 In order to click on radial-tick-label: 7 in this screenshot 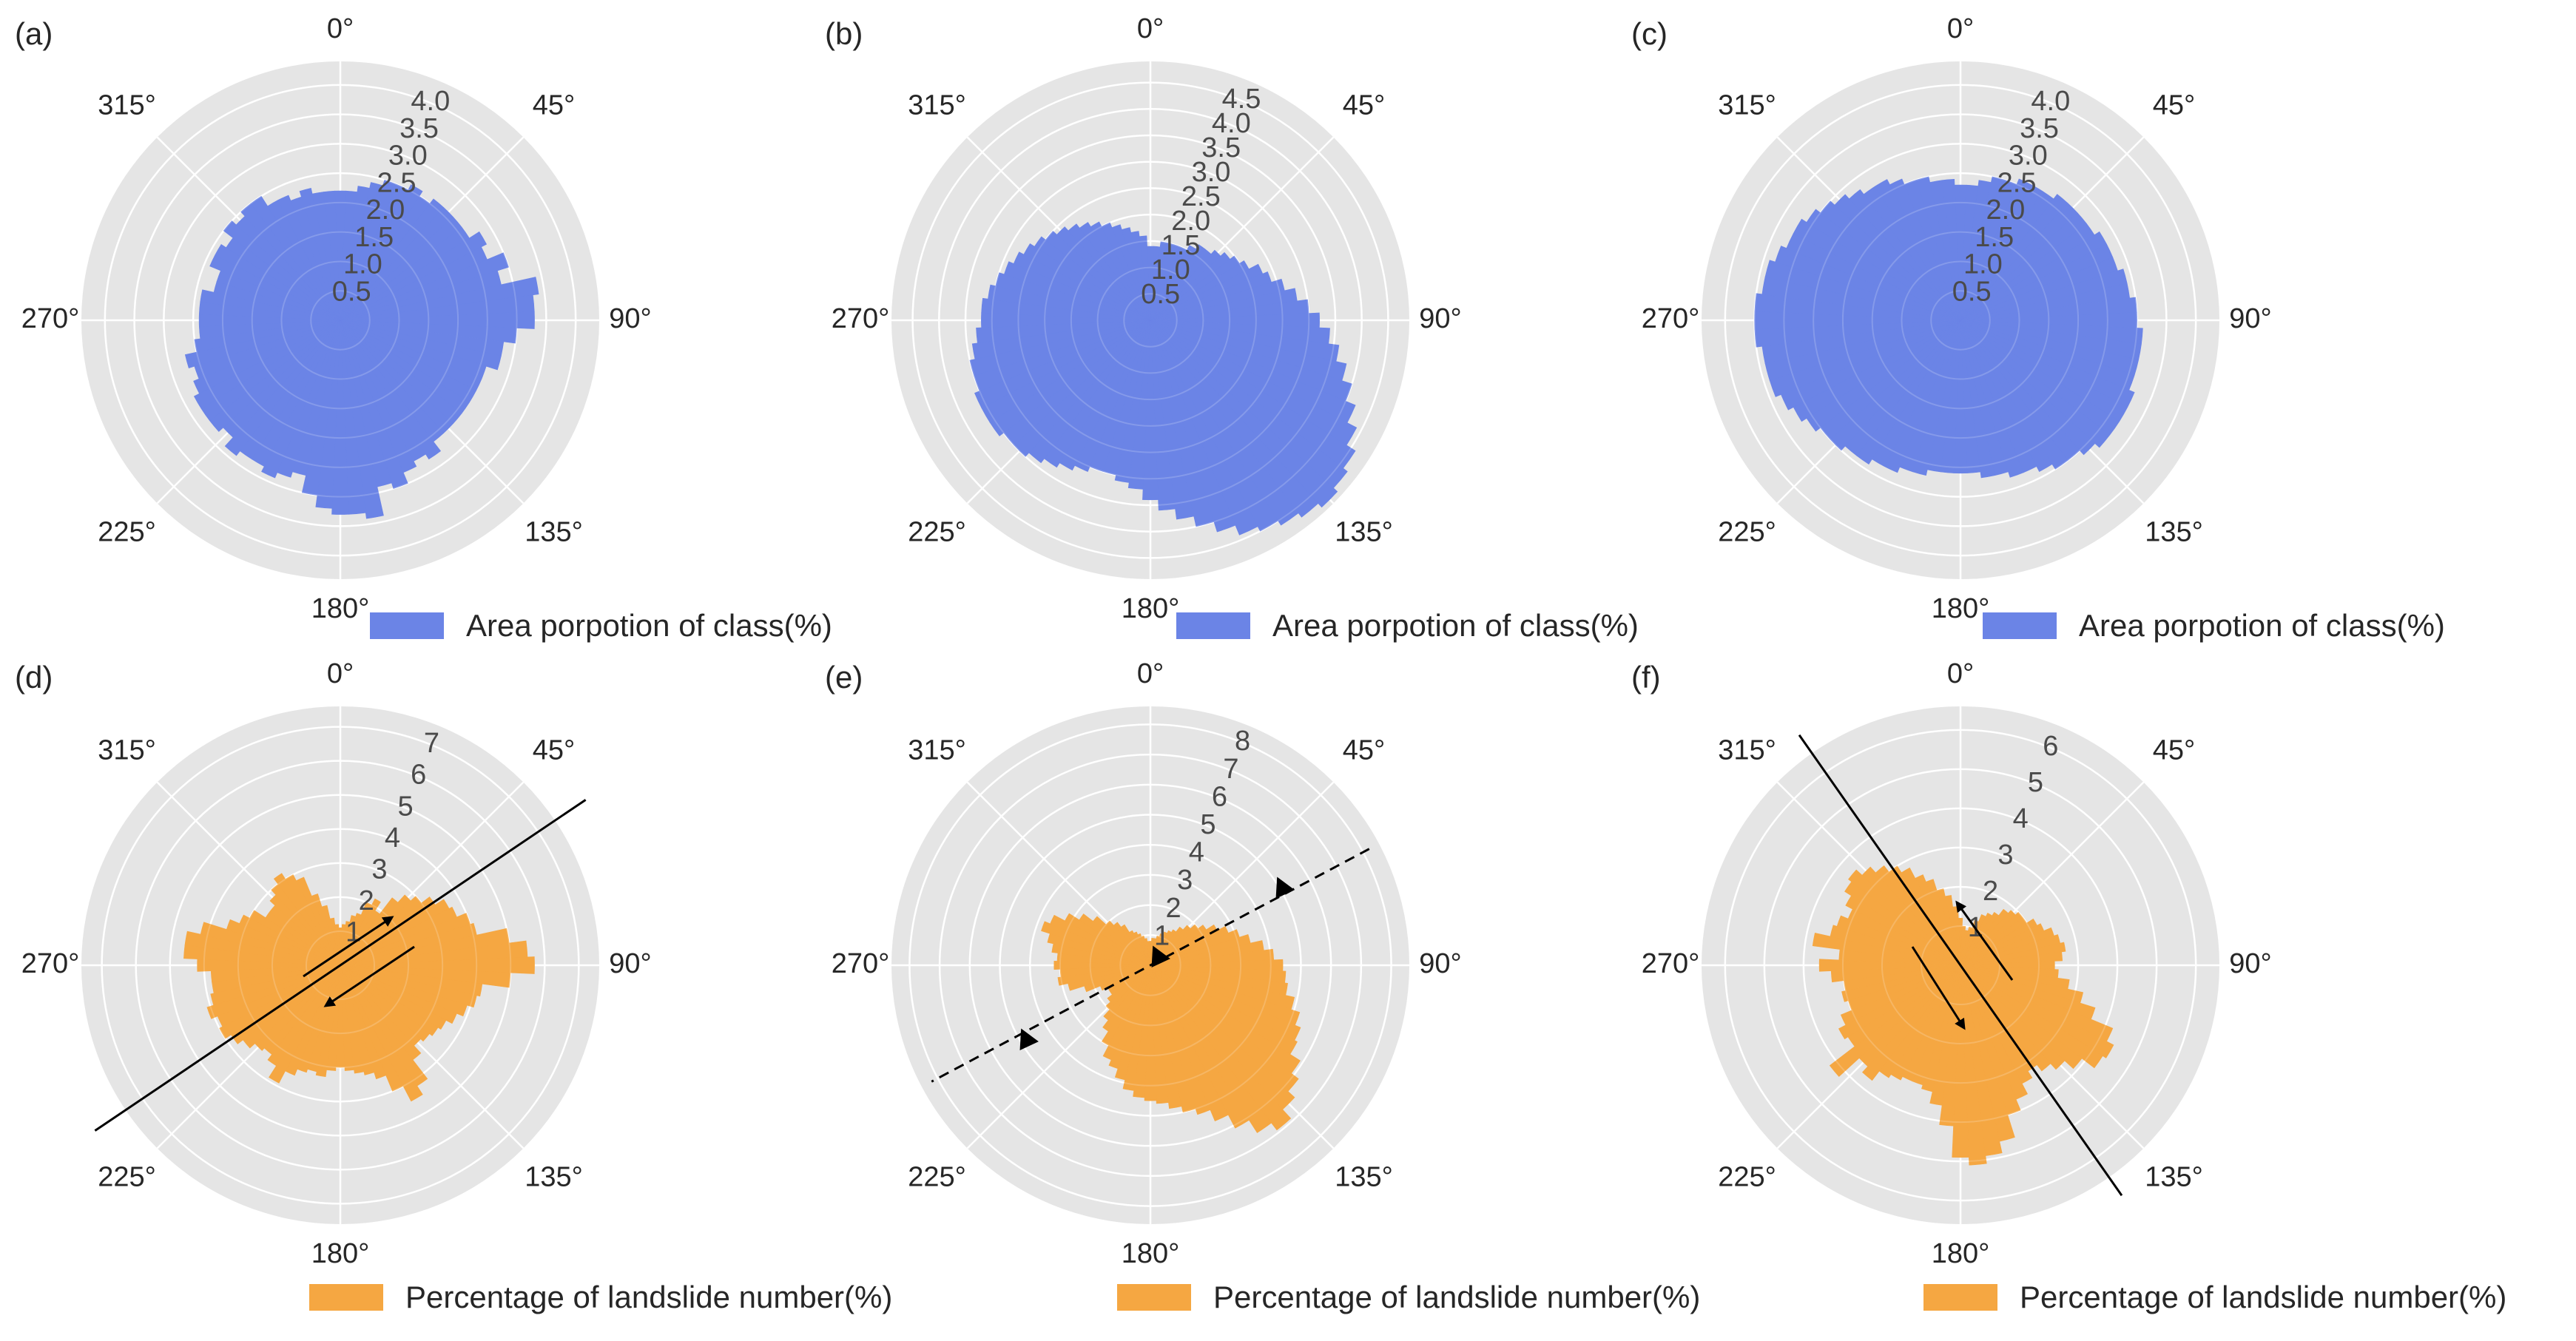, I will do `click(431, 743)`.